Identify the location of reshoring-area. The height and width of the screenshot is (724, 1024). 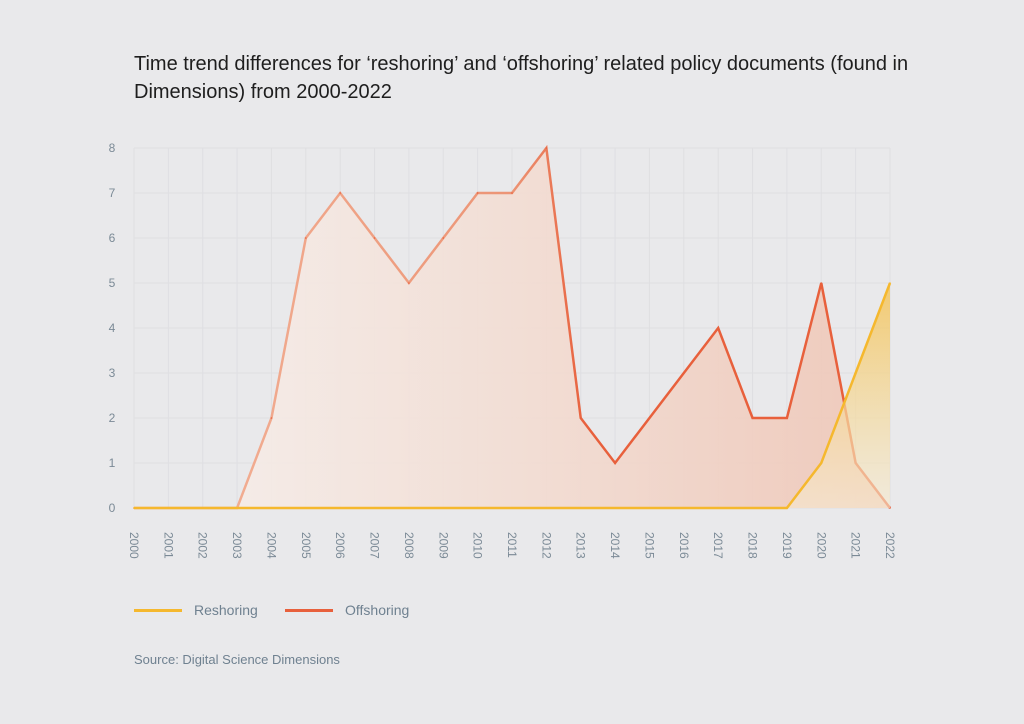
(838, 395).